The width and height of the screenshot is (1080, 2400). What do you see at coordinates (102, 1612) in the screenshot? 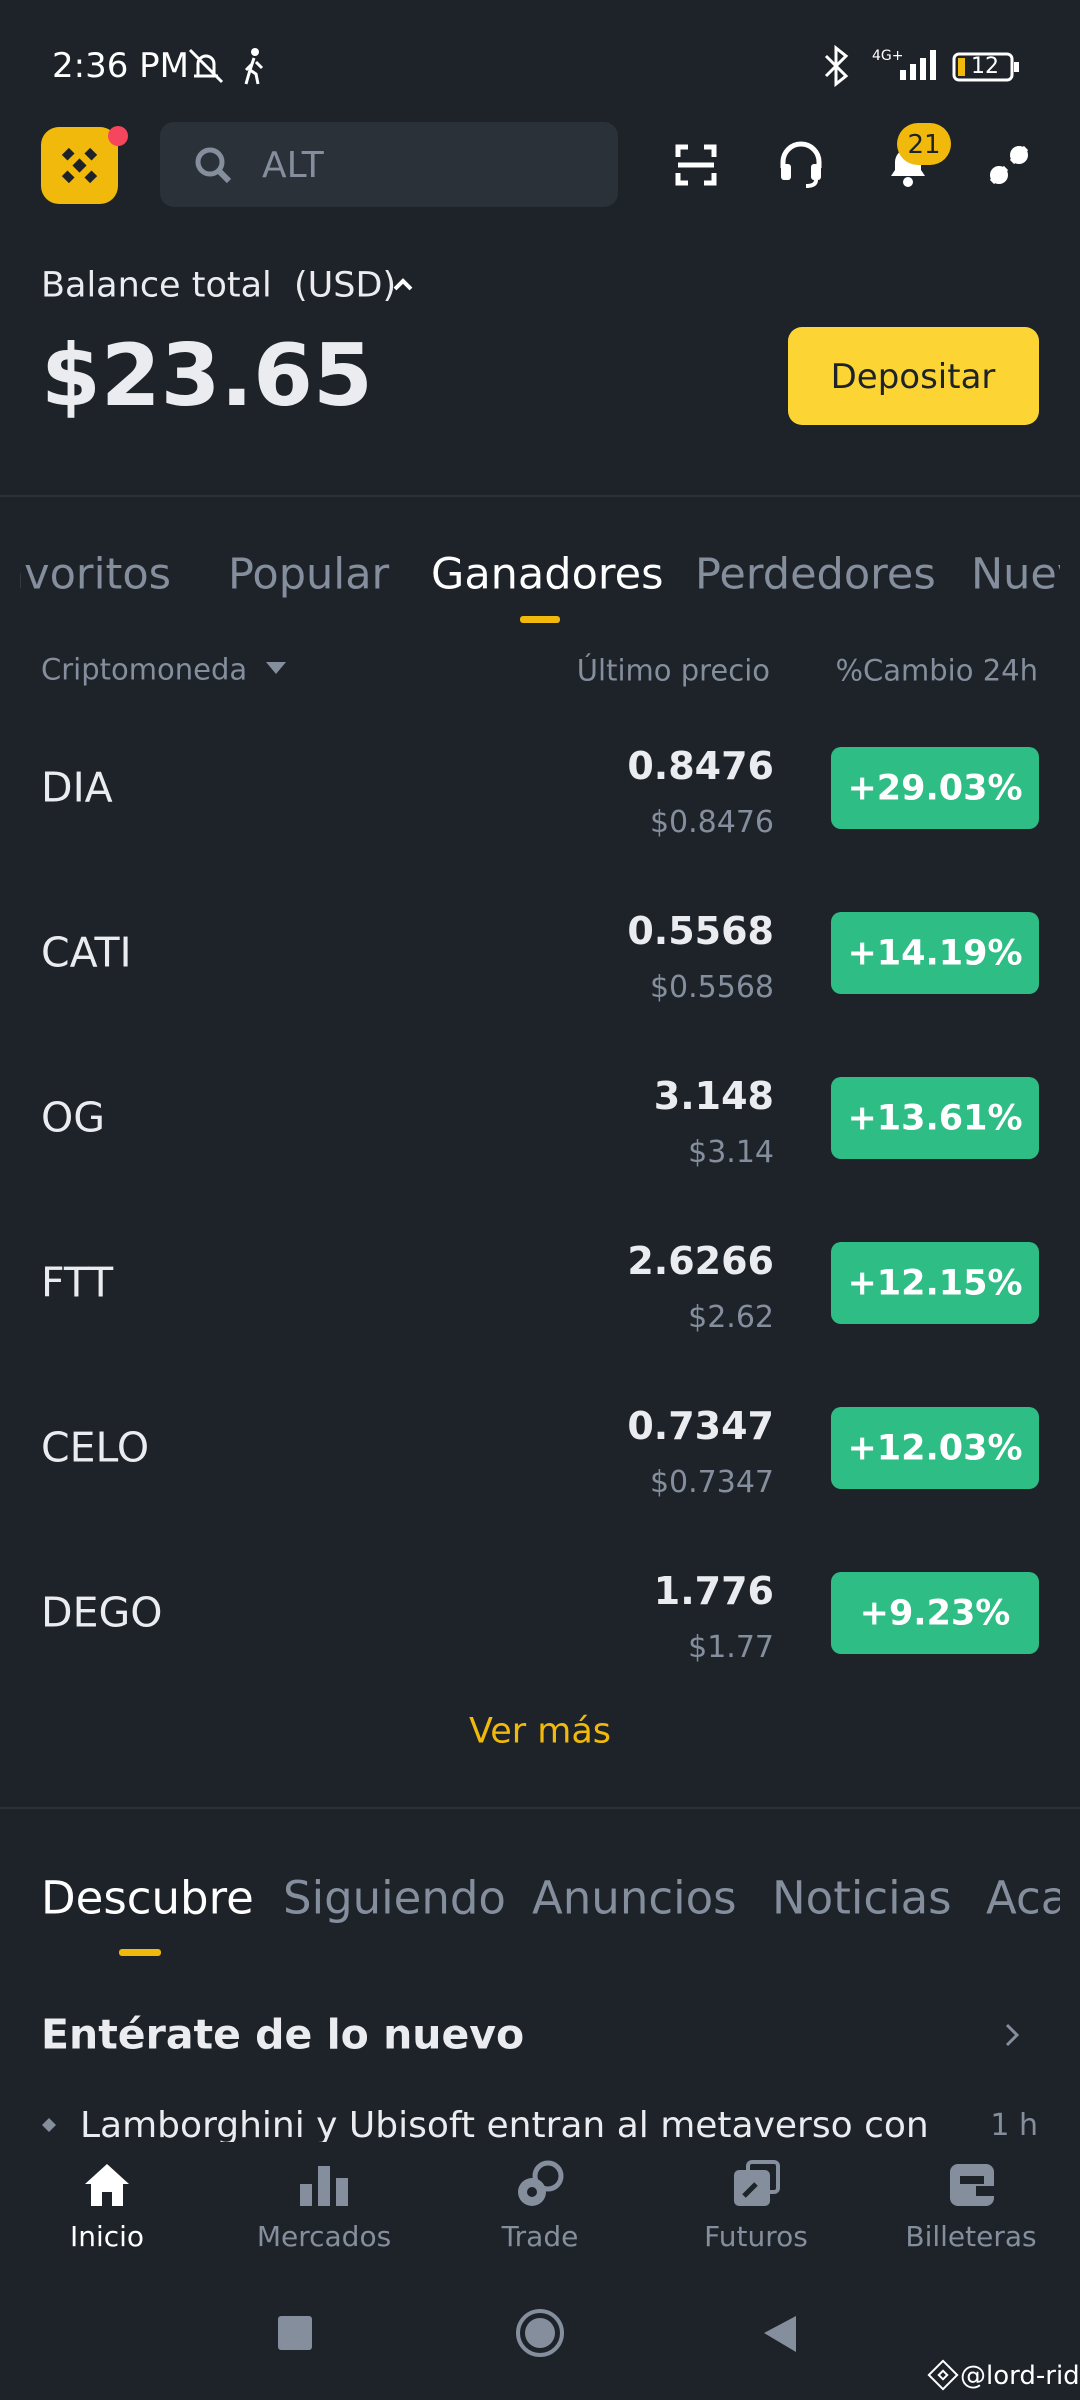
I see `symbol: DEGO` at bounding box center [102, 1612].